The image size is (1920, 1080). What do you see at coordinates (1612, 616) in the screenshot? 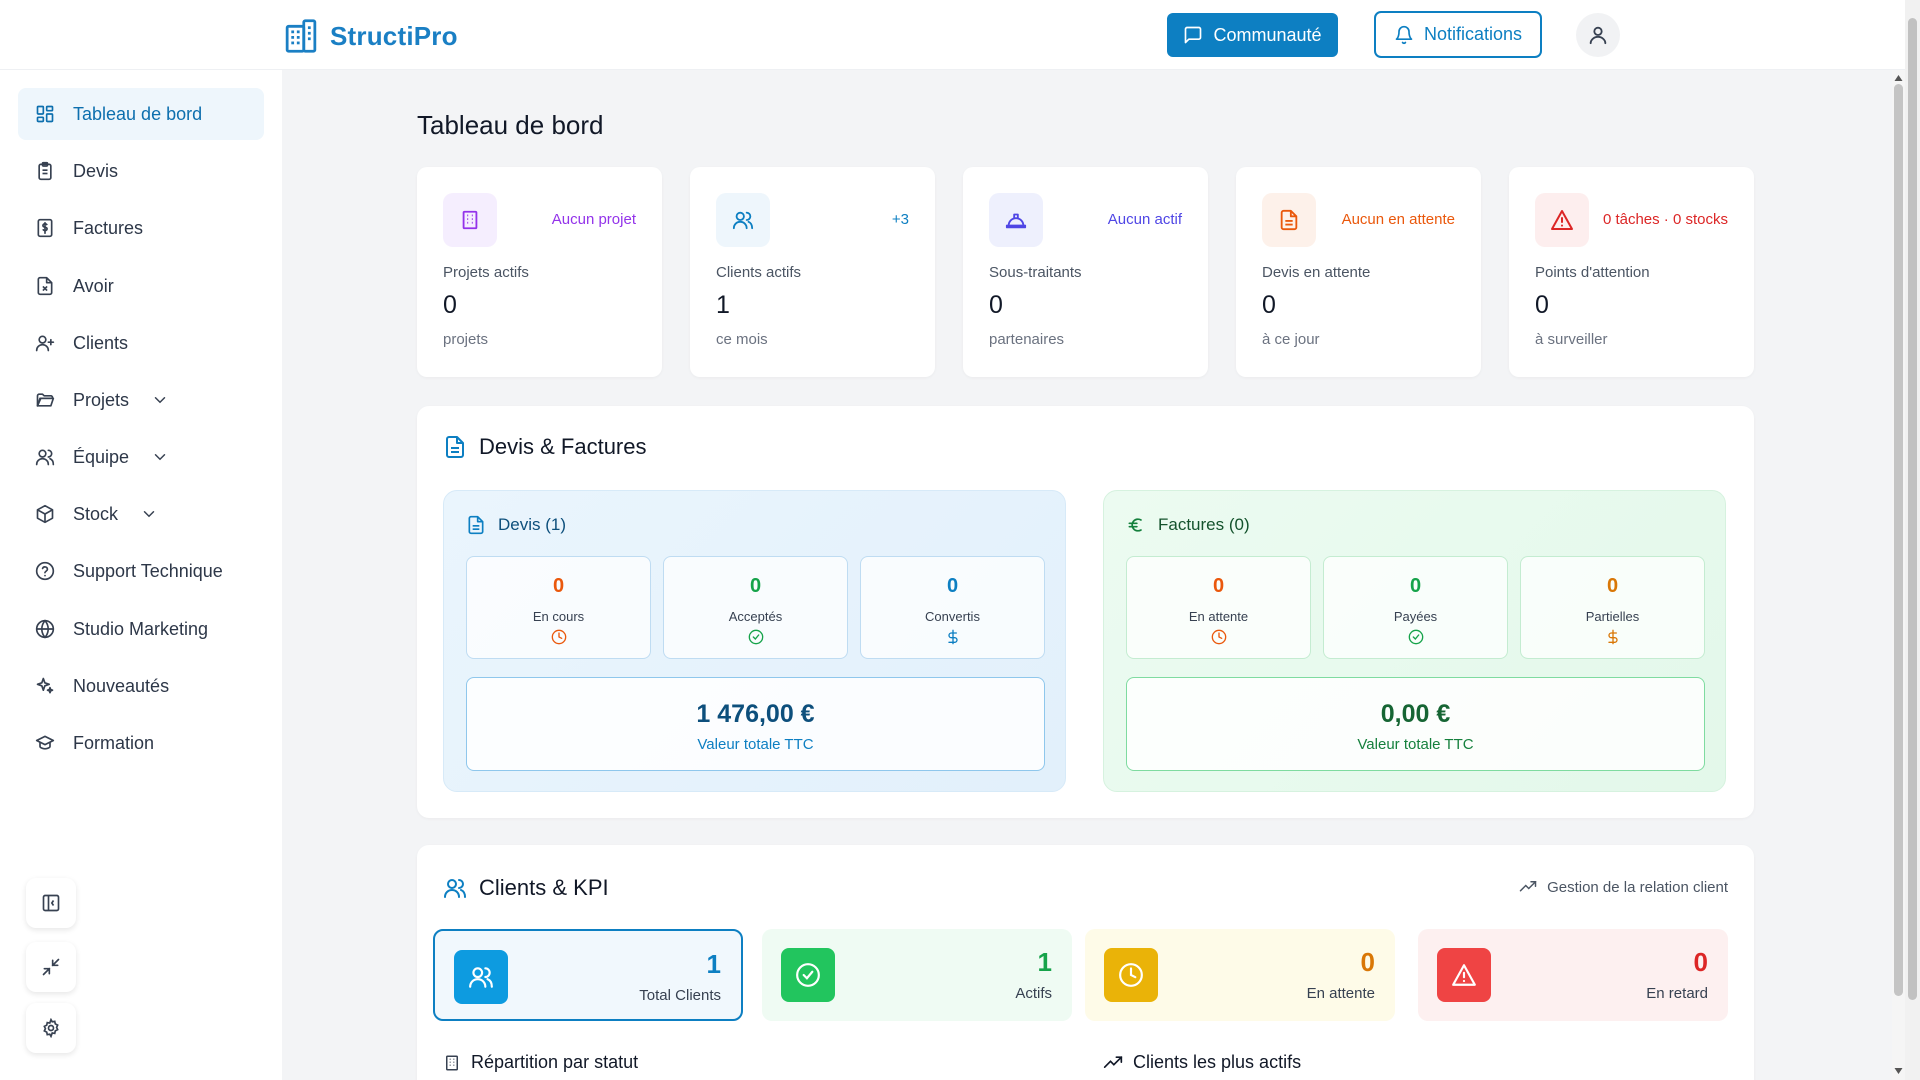
I see `mini-label: Partielles` at bounding box center [1612, 616].